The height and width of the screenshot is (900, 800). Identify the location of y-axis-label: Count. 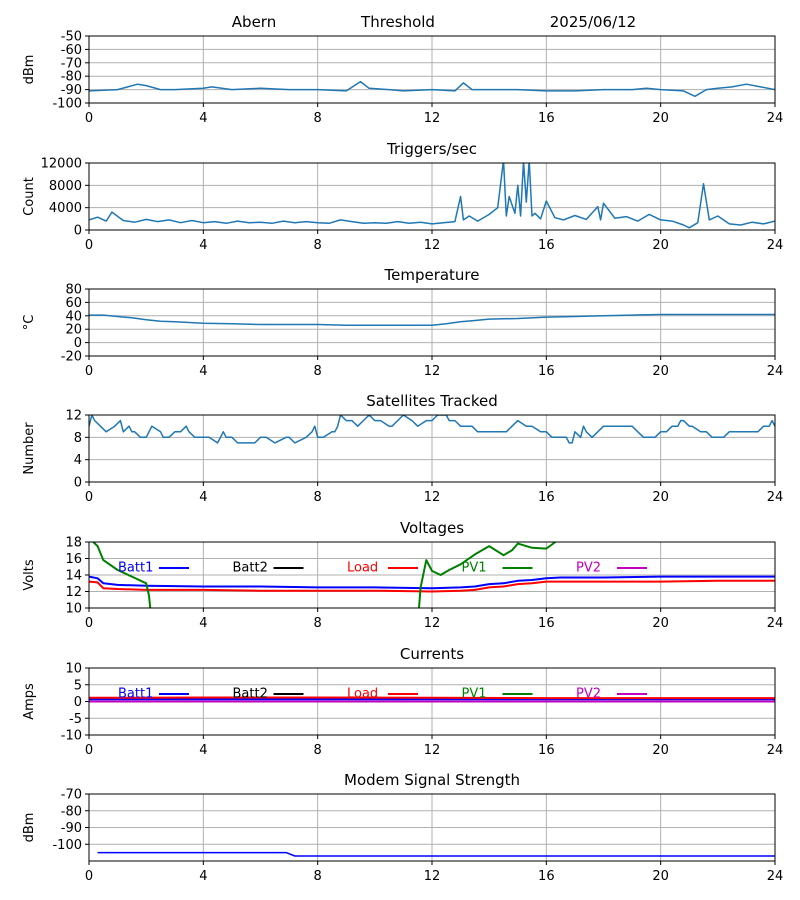
(29, 196).